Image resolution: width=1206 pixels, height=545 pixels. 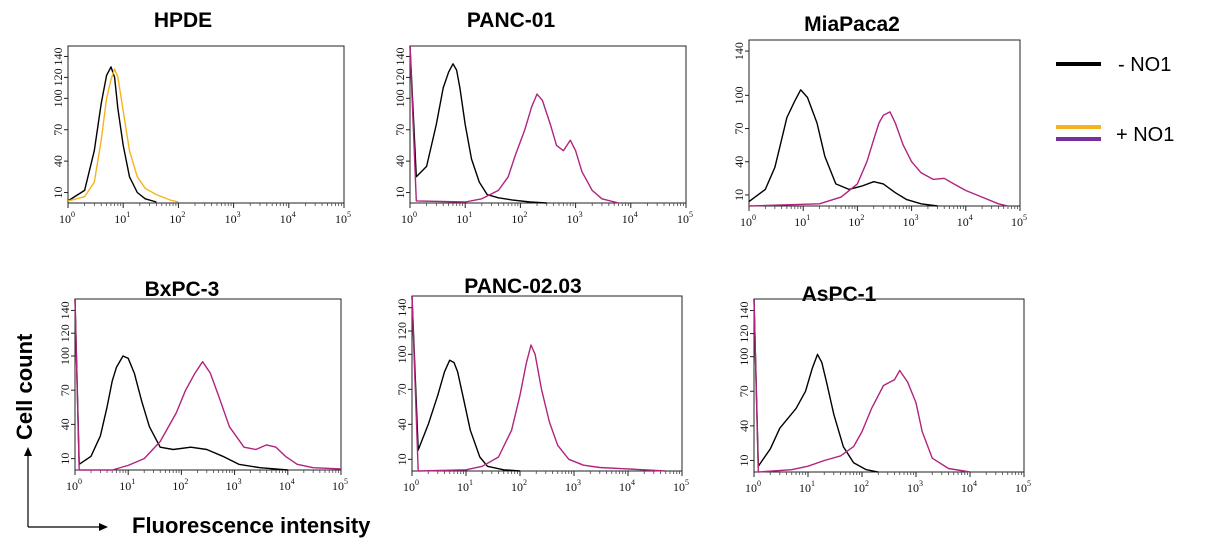 I want to click on panel-bxpc-3: BxPC-3 100 10¹ 10² 10³ 10⁴ 10⁵ 10 40 70 100 120 140, so click(x=203, y=385).